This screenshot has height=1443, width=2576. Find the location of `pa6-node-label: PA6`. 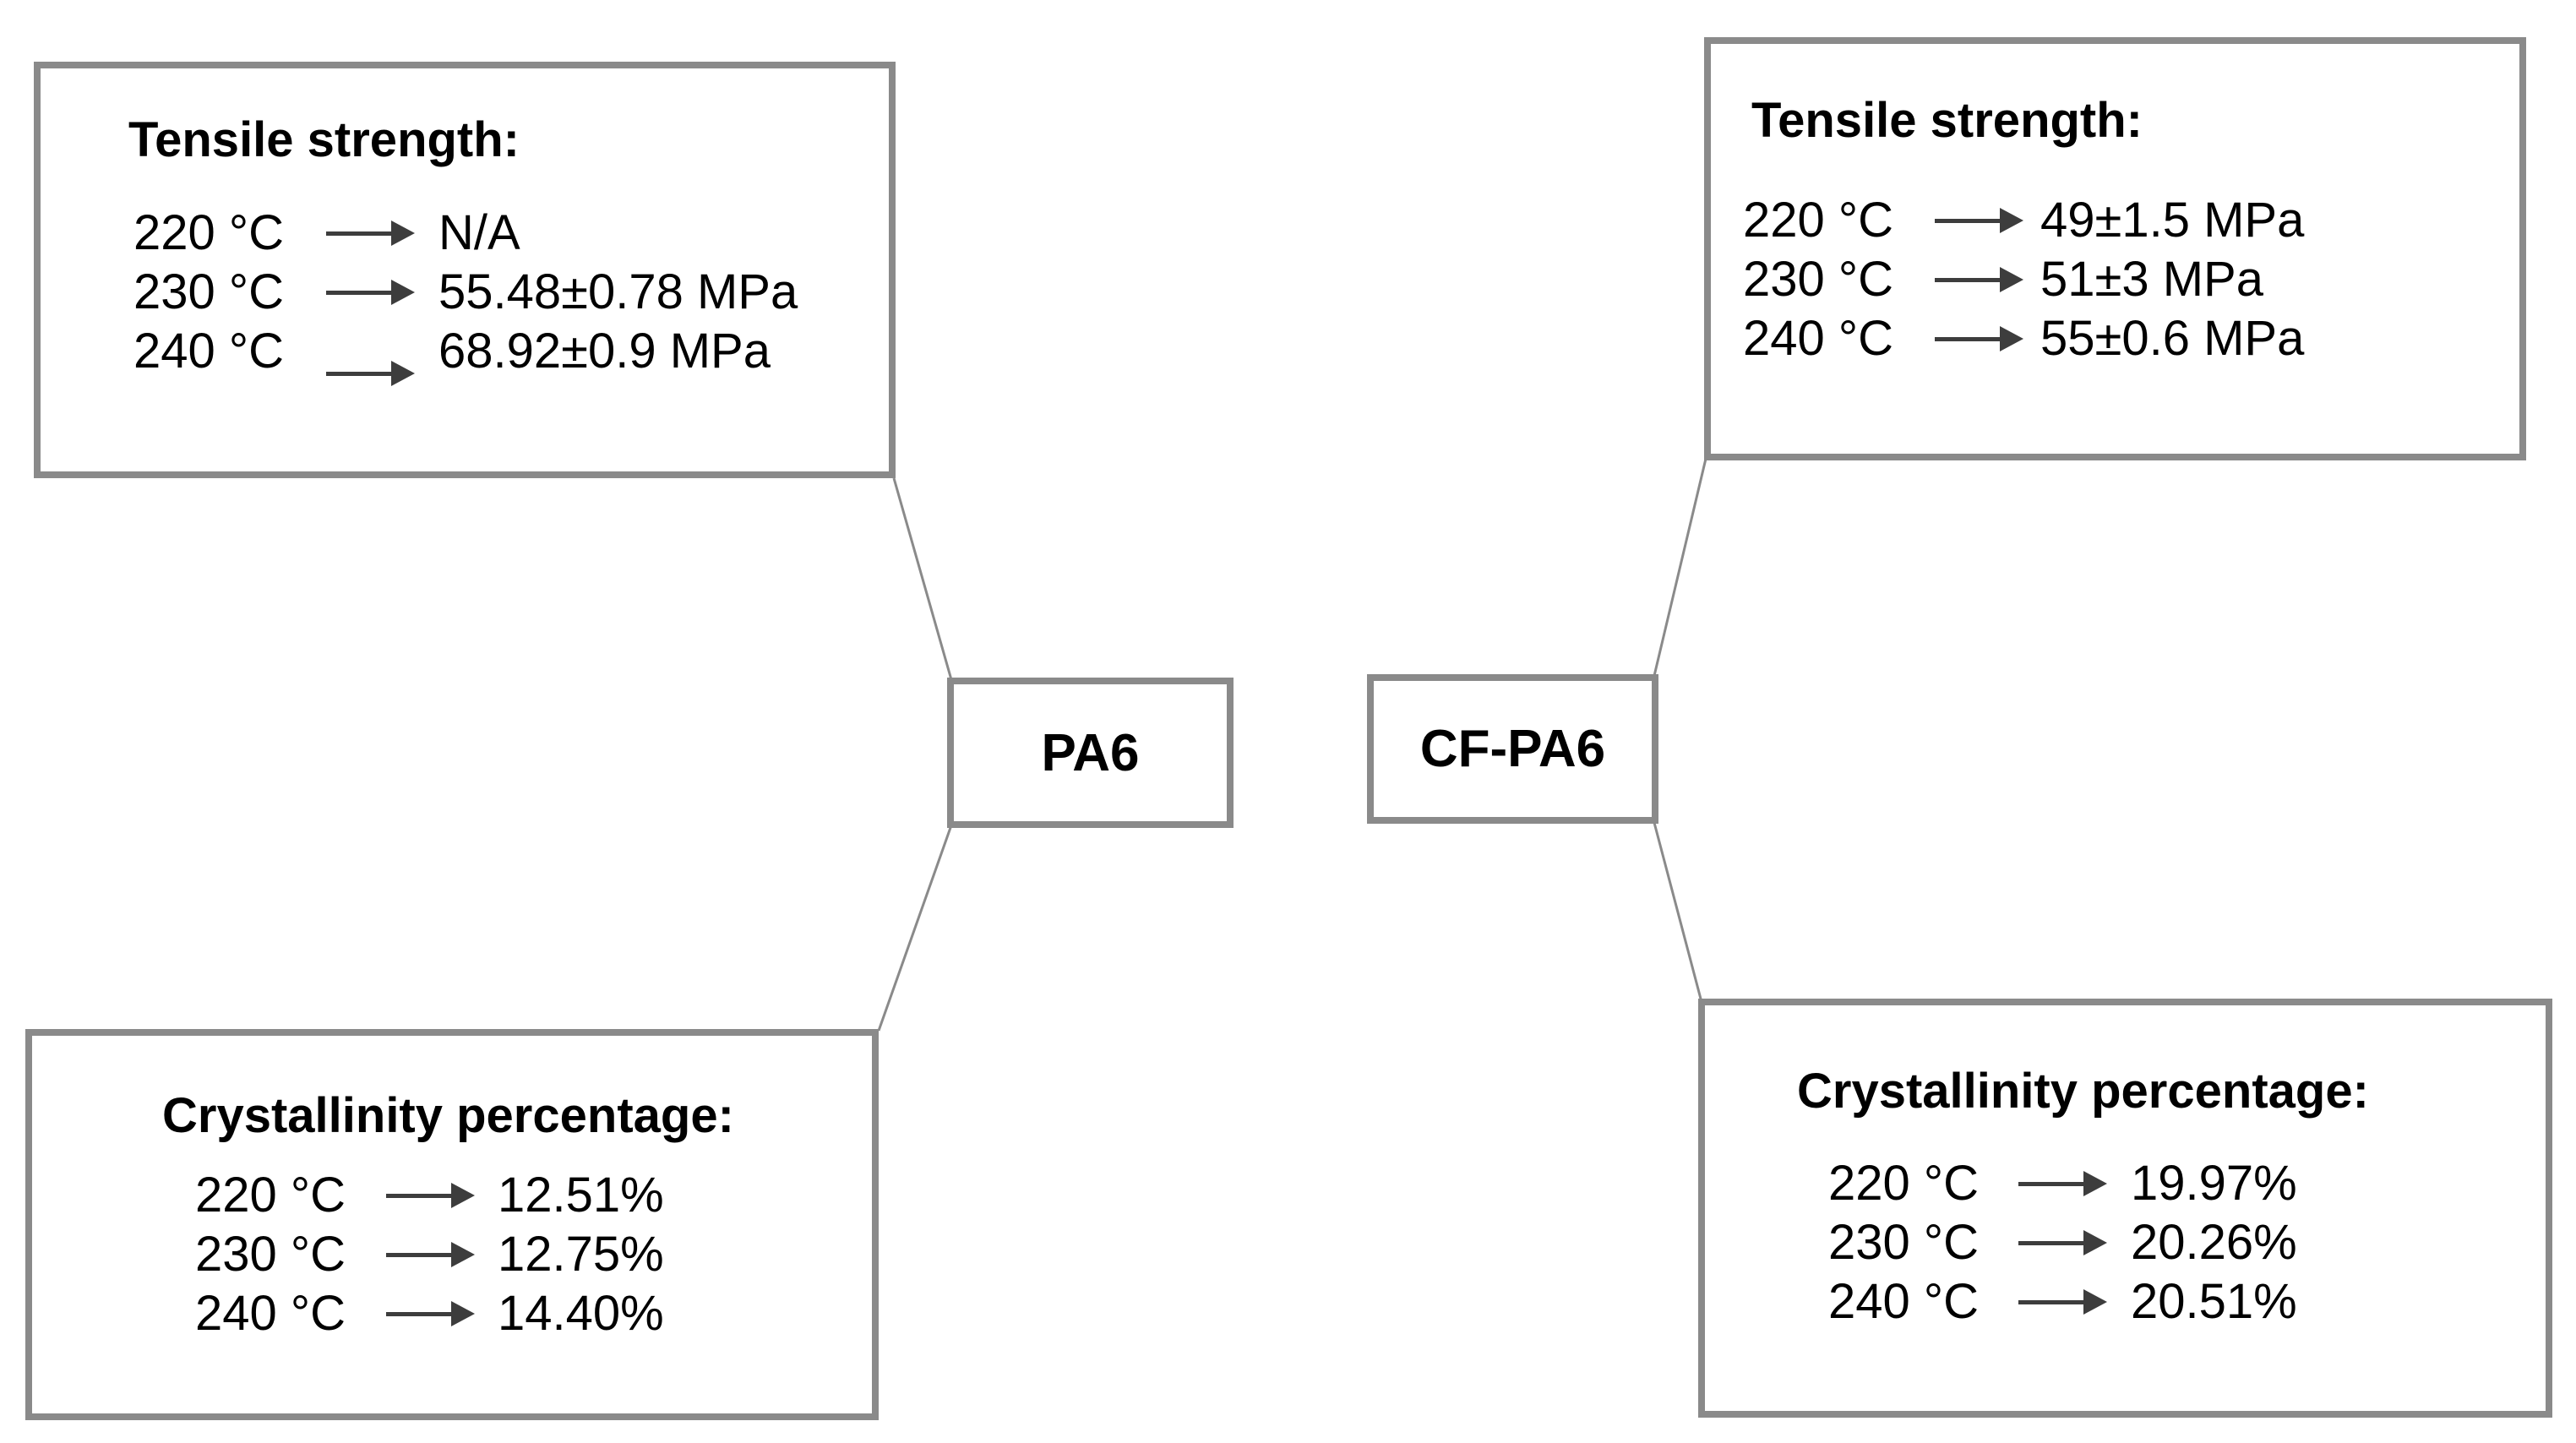

pa6-node-label: PA6 is located at coordinates (1090, 752).